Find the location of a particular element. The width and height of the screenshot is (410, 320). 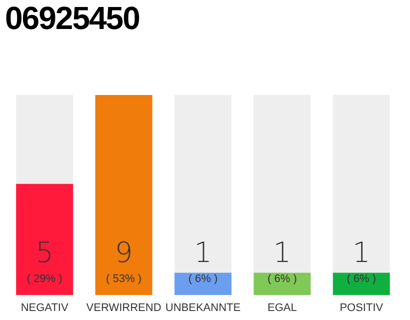

x-tick-label: UNBEKANNTE is located at coordinates (203, 308).